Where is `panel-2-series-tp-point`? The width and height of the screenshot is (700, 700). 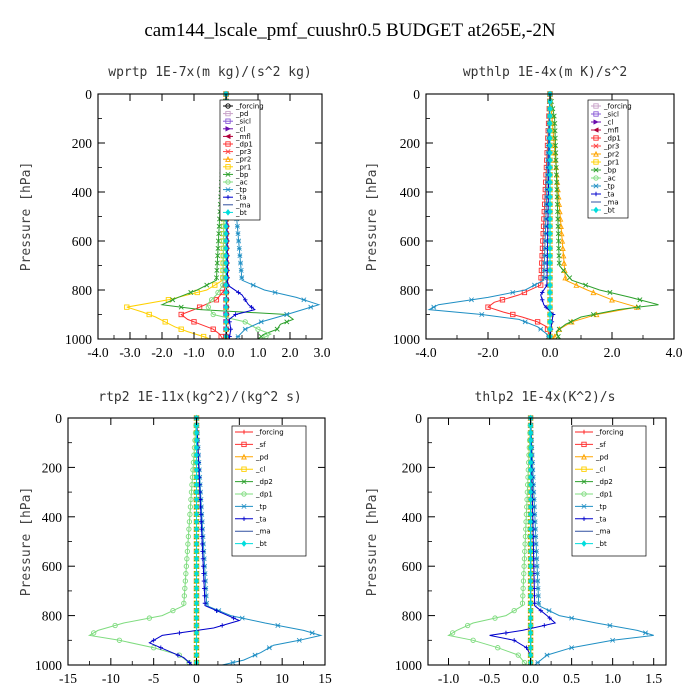 panel-2-series-tp-point is located at coordinates (471, 300).